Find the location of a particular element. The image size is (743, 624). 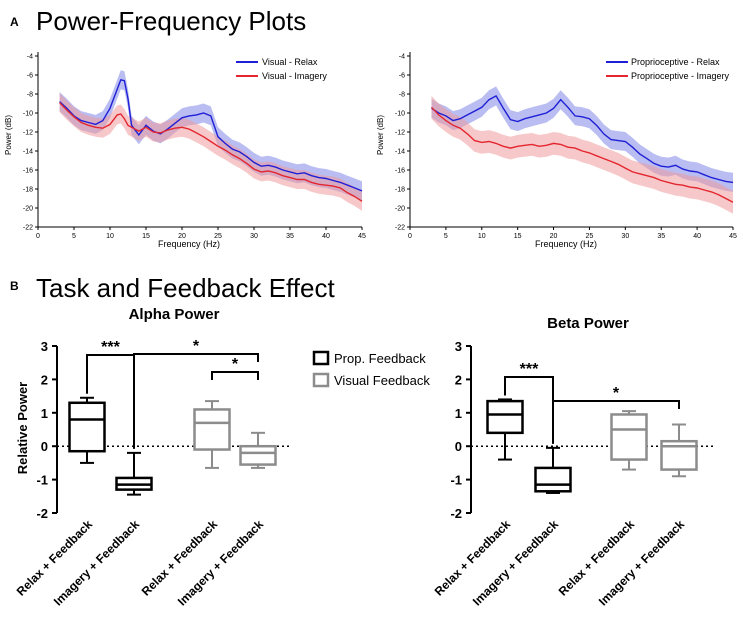

x-tick-label: 15 is located at coordinates (518, 236).